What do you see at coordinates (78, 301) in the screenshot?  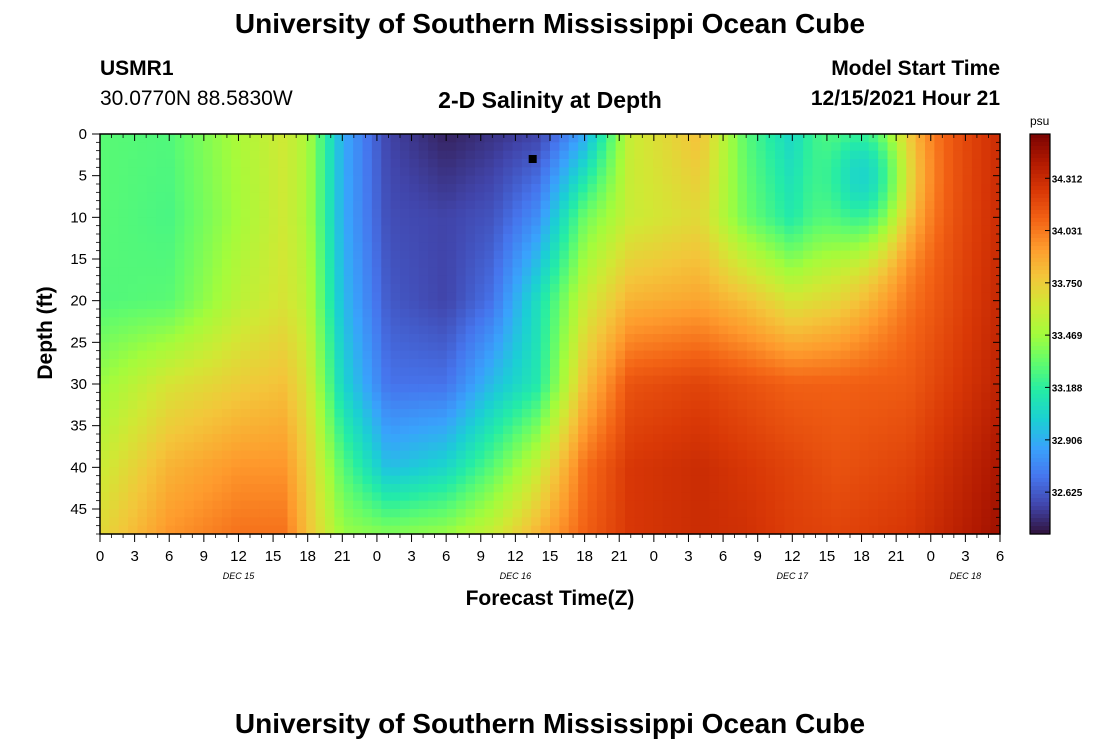 I see `y-tick-label: 20` at bounding box center [78, 301].